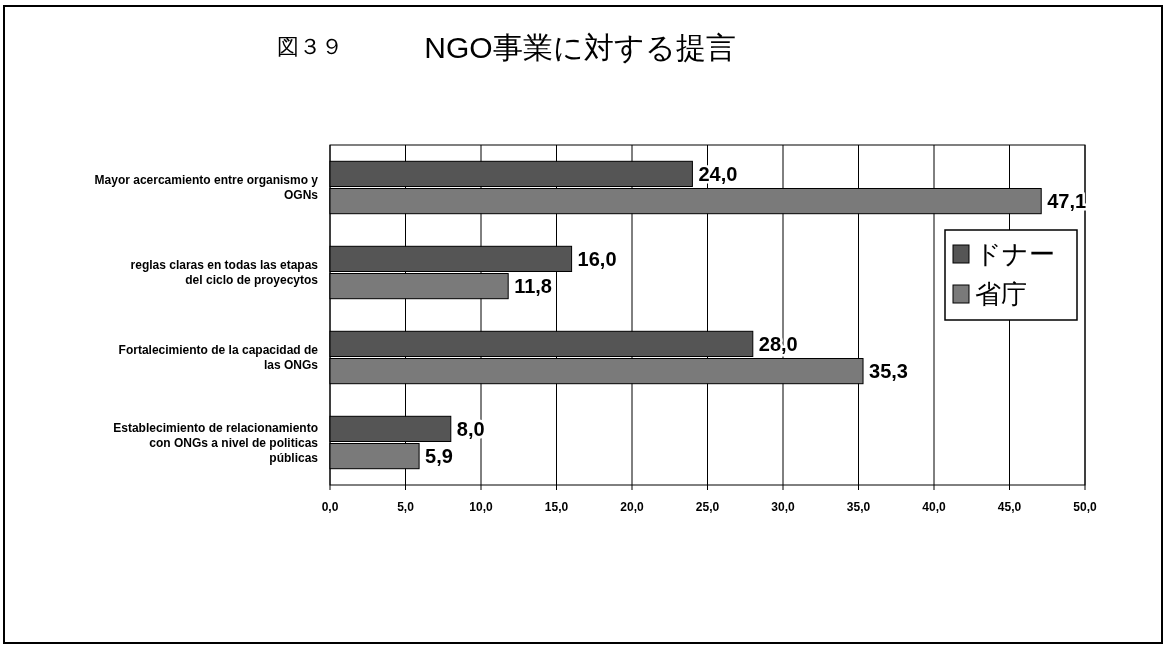  Describe the element at coordinates (632, 507) in the screenshot. I see `x-tick-label: 20,0` at that location.